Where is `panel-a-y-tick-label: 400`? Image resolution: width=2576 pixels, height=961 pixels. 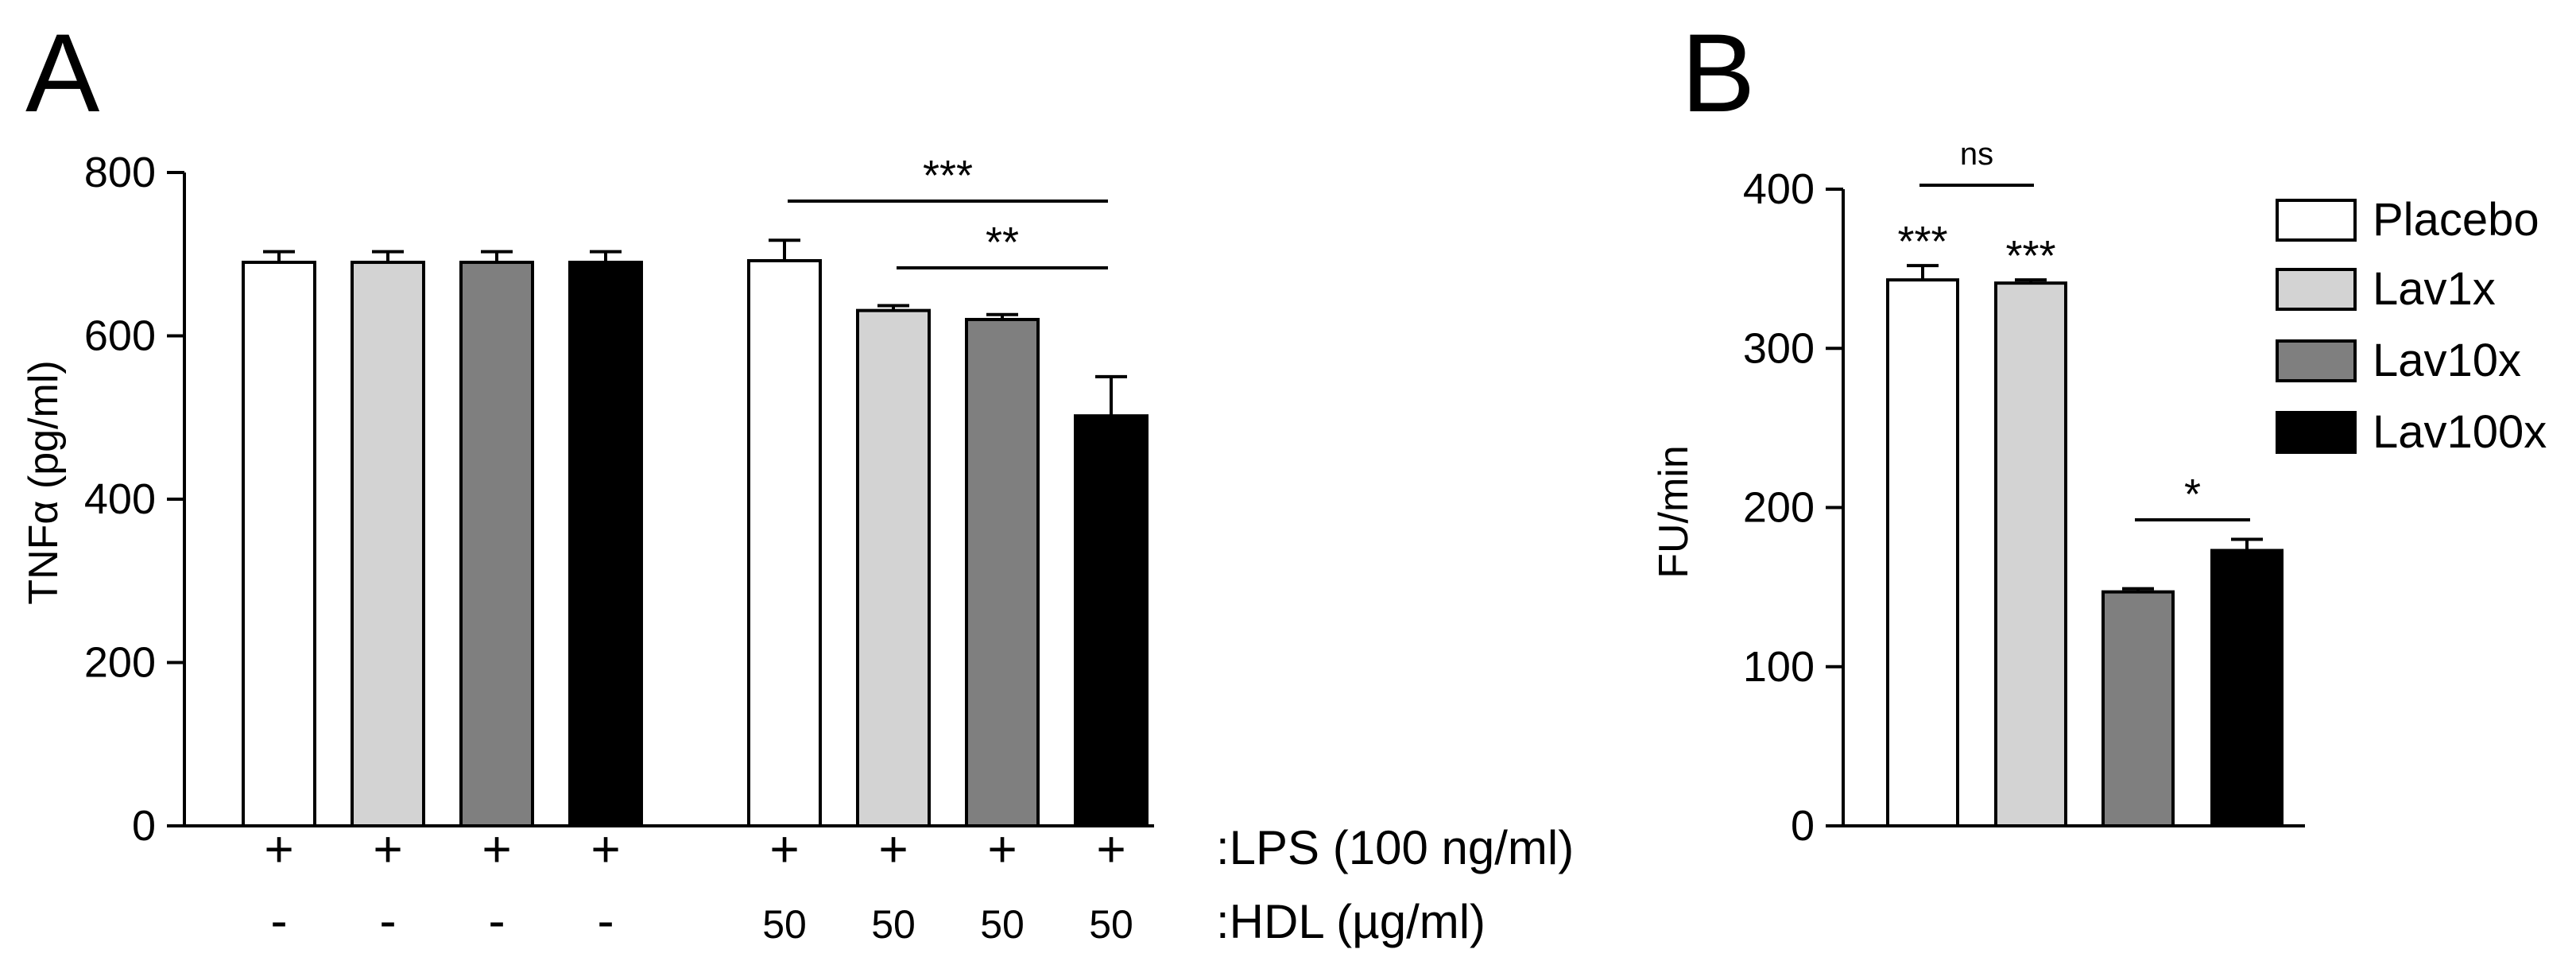
panel-a-y-tick-label: 400 is located at coordinates (120, 499).